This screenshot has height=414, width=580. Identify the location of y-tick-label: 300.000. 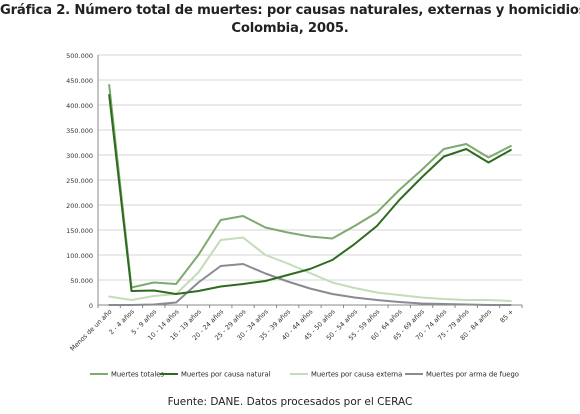
(79, 156).